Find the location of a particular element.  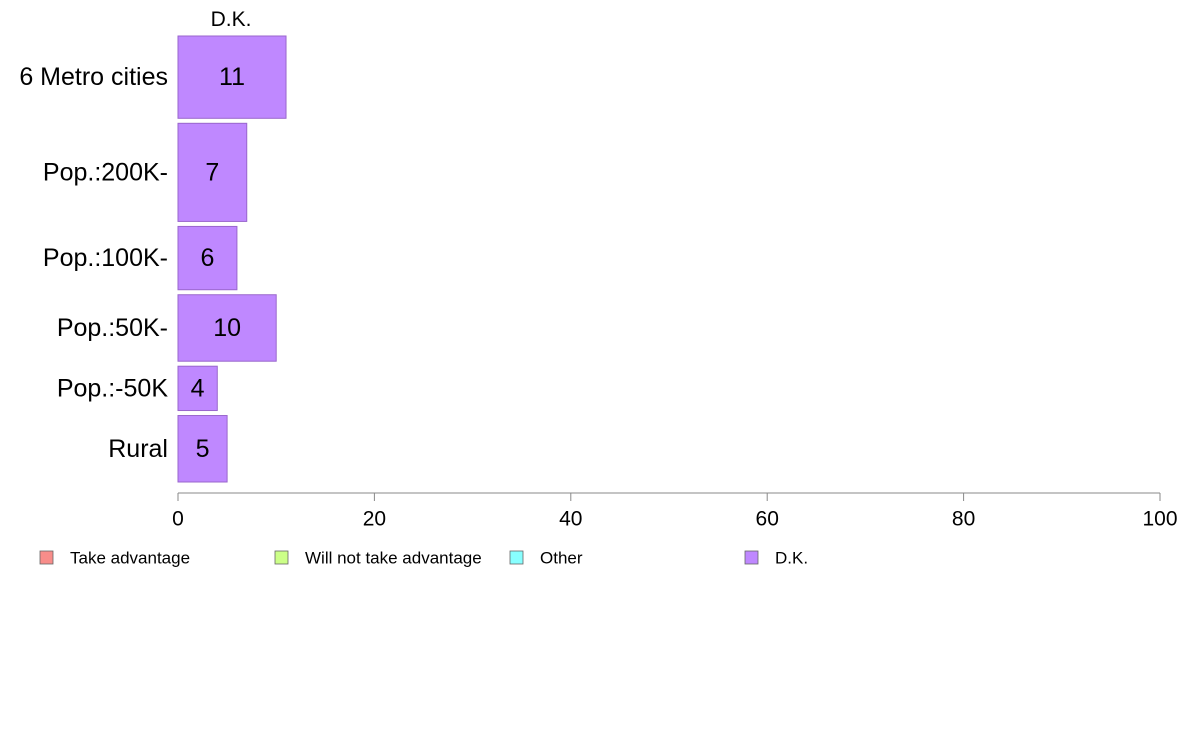

bar-value-label: 10 is located at coordinates (227, 328).